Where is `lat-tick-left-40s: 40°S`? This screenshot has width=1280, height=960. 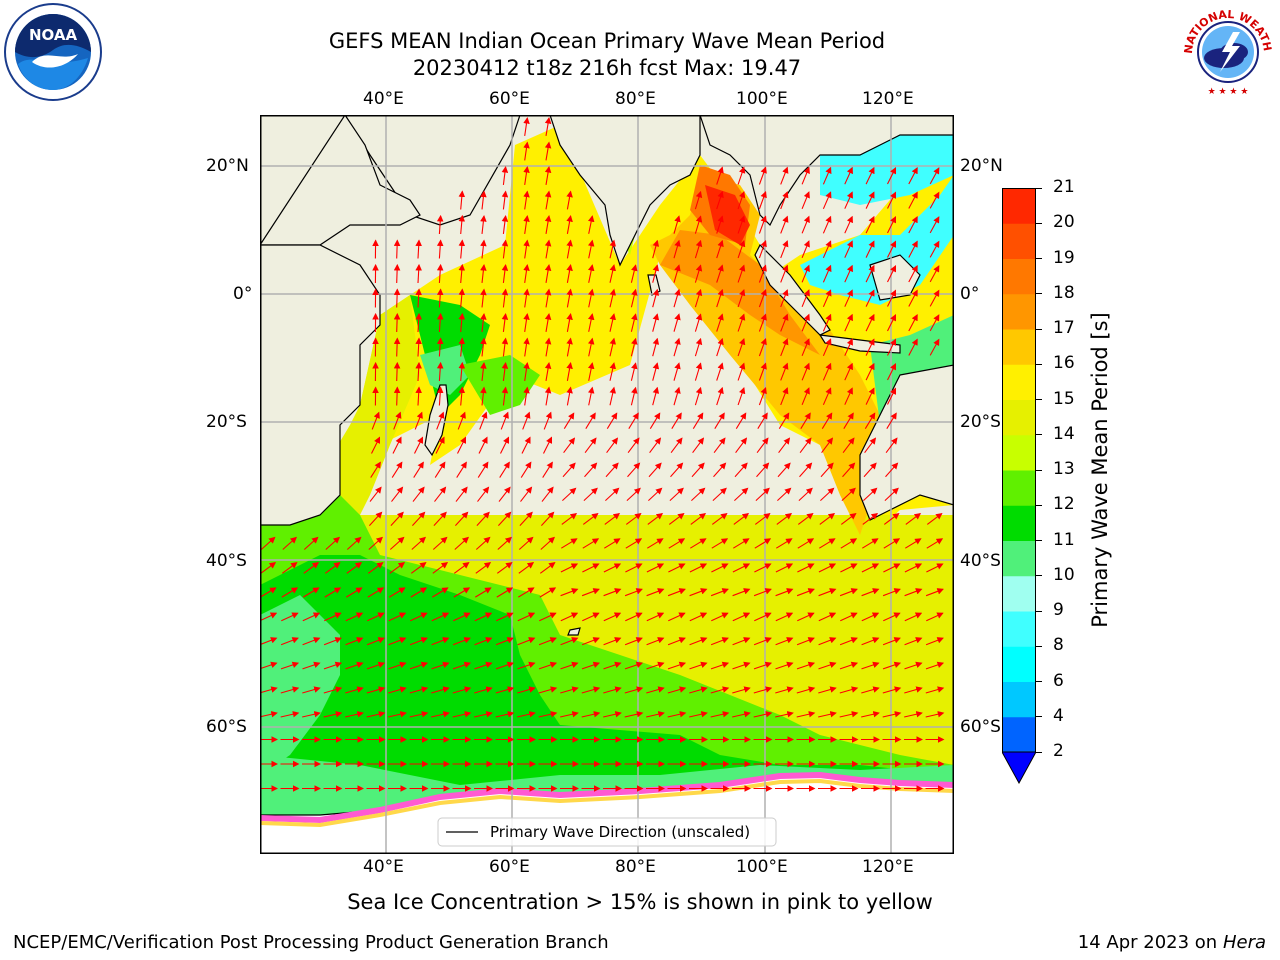 lat-tick-left-40s: 40°S is located at coordinates (226, 561).